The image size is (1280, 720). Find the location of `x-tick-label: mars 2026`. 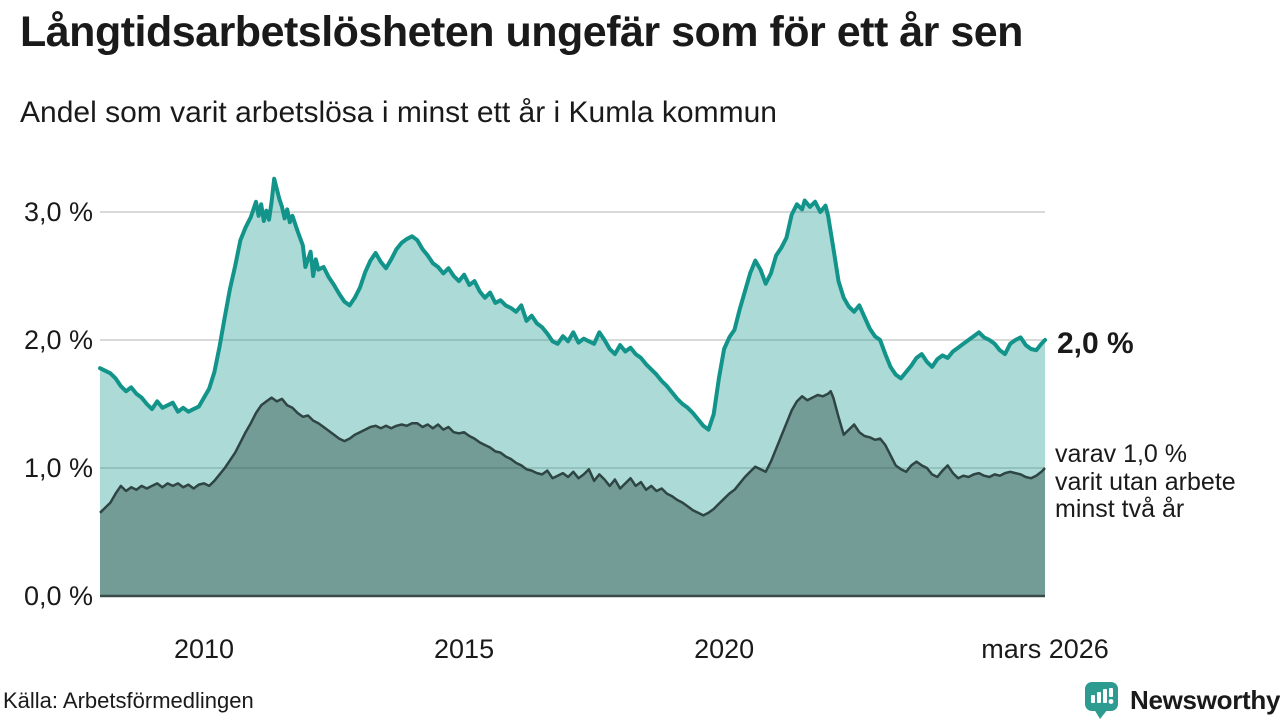

x-tick-label: mars 2026 is located at coordinates (1045, 649).